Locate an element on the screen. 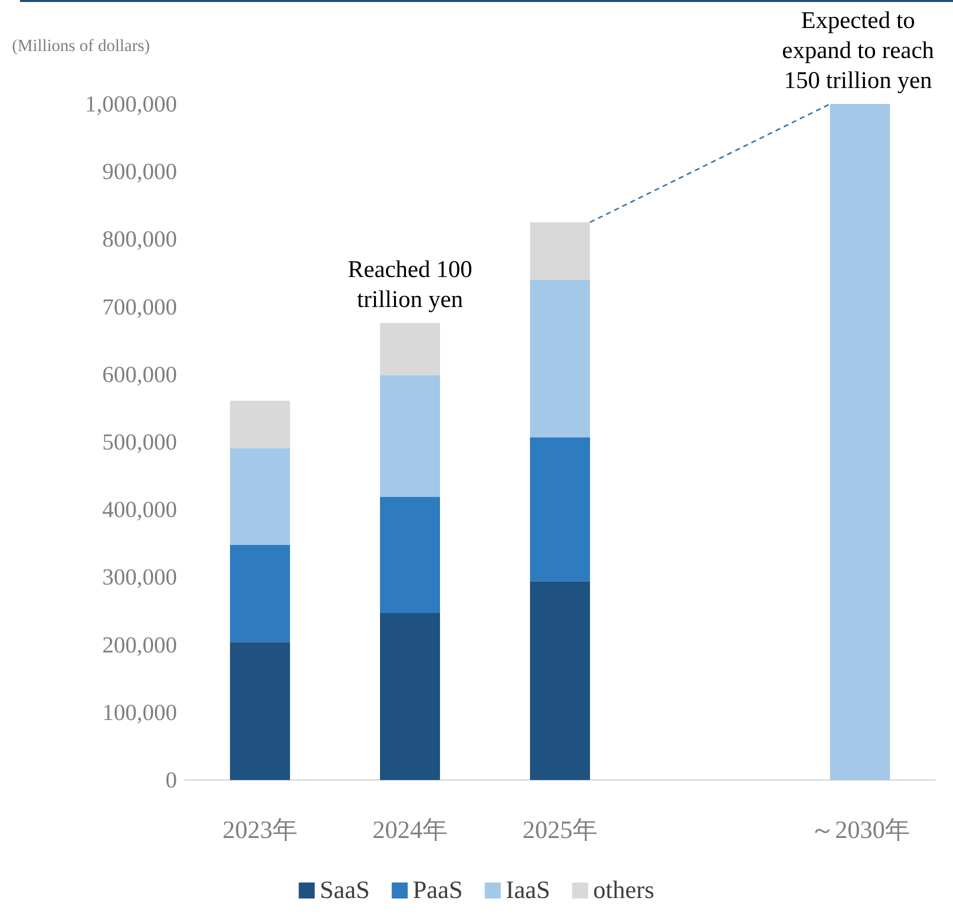  y-tick-label: 200,000 is located at coordinates (139, 645).